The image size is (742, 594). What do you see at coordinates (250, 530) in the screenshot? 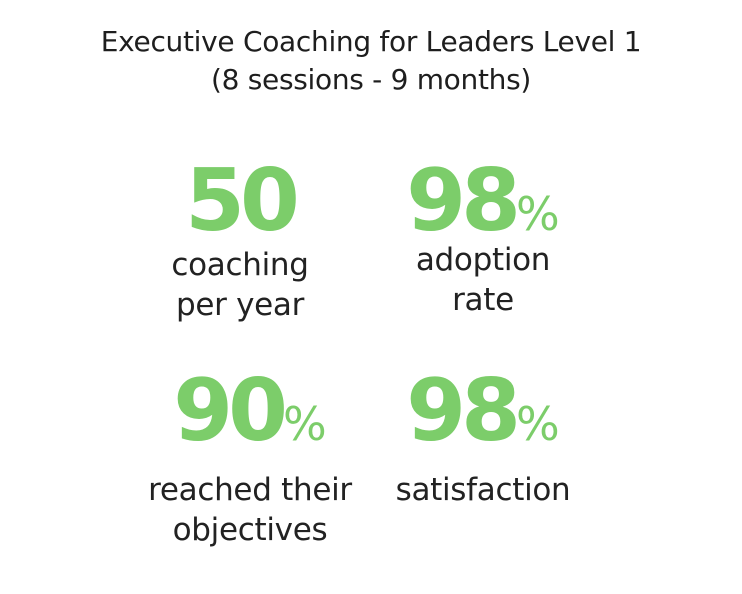
I see `stat-label-line: objectives` at bounding box center [250, 530].